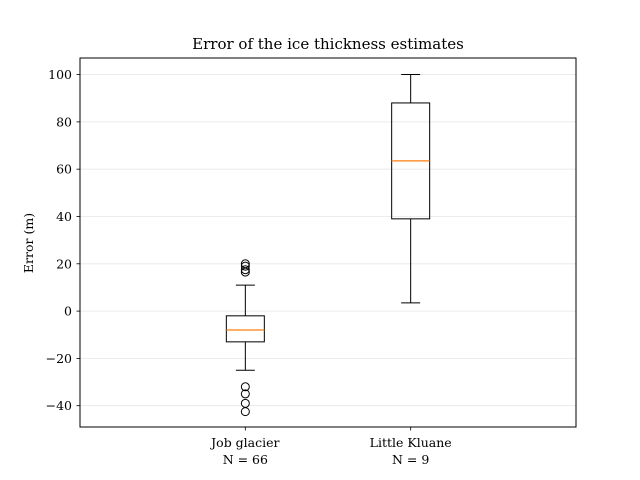 The width and height of the screenshot is (640, 480). I want to click on category-count-label: N = 66, so click(245, 459).